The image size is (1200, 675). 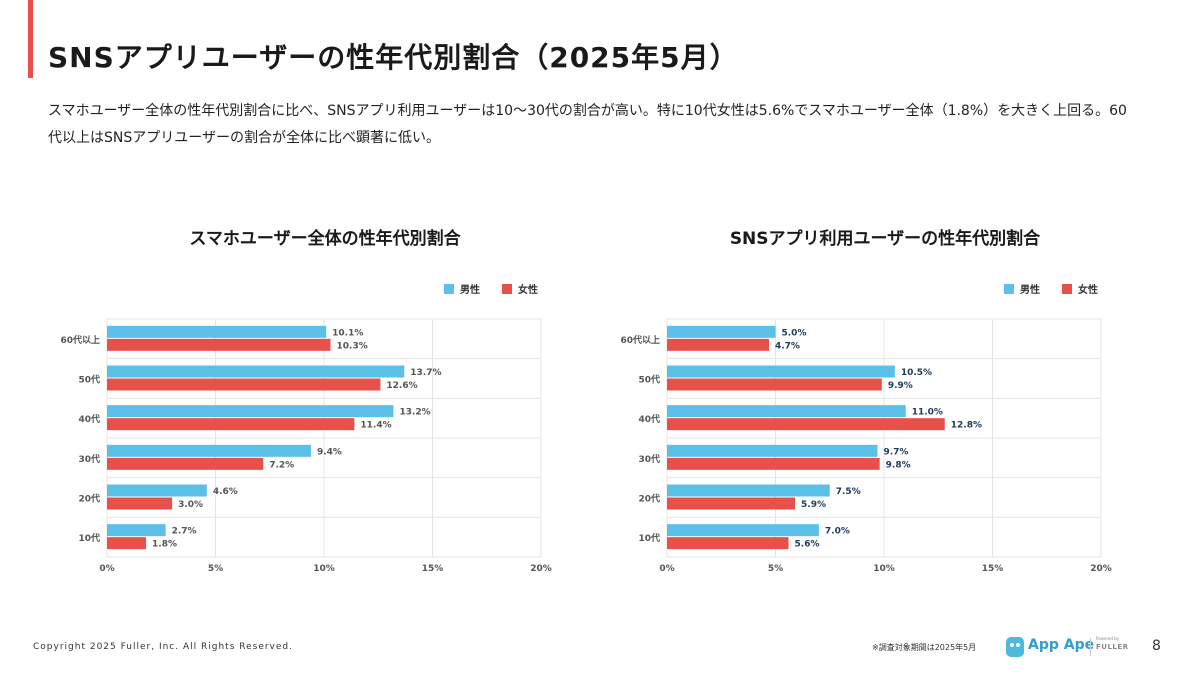 I want to click on category-label-sns: 10代, so click(x=649, y=538).